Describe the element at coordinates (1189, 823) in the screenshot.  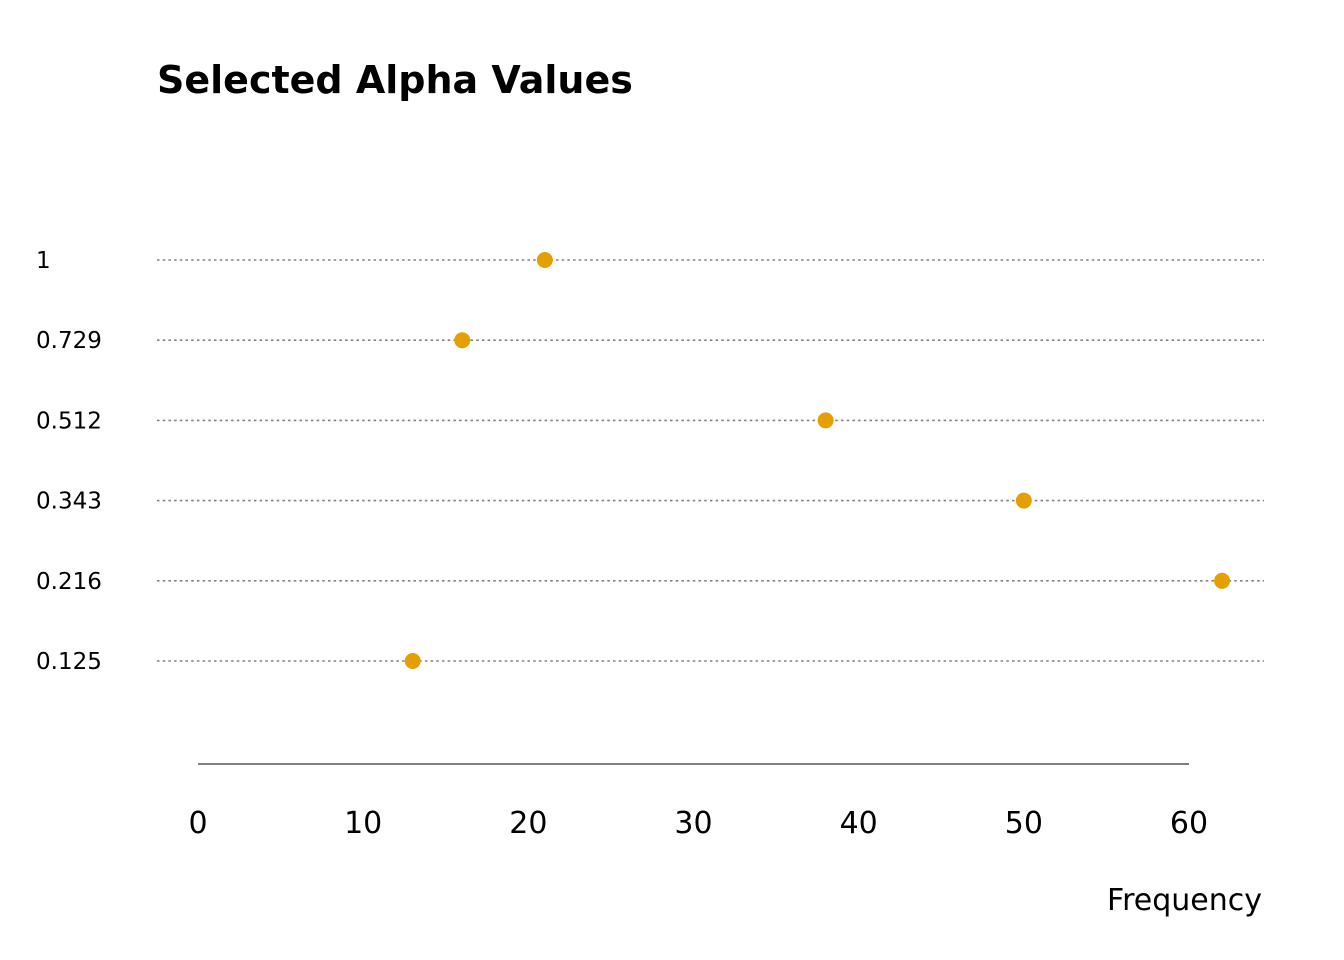
I see `x-tick-label: 60` at that location.